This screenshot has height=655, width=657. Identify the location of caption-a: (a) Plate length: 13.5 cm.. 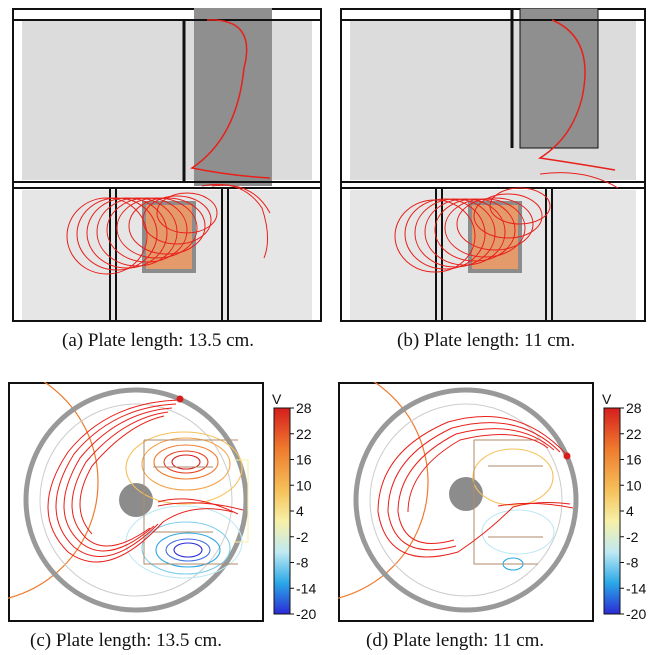
(158, 340).